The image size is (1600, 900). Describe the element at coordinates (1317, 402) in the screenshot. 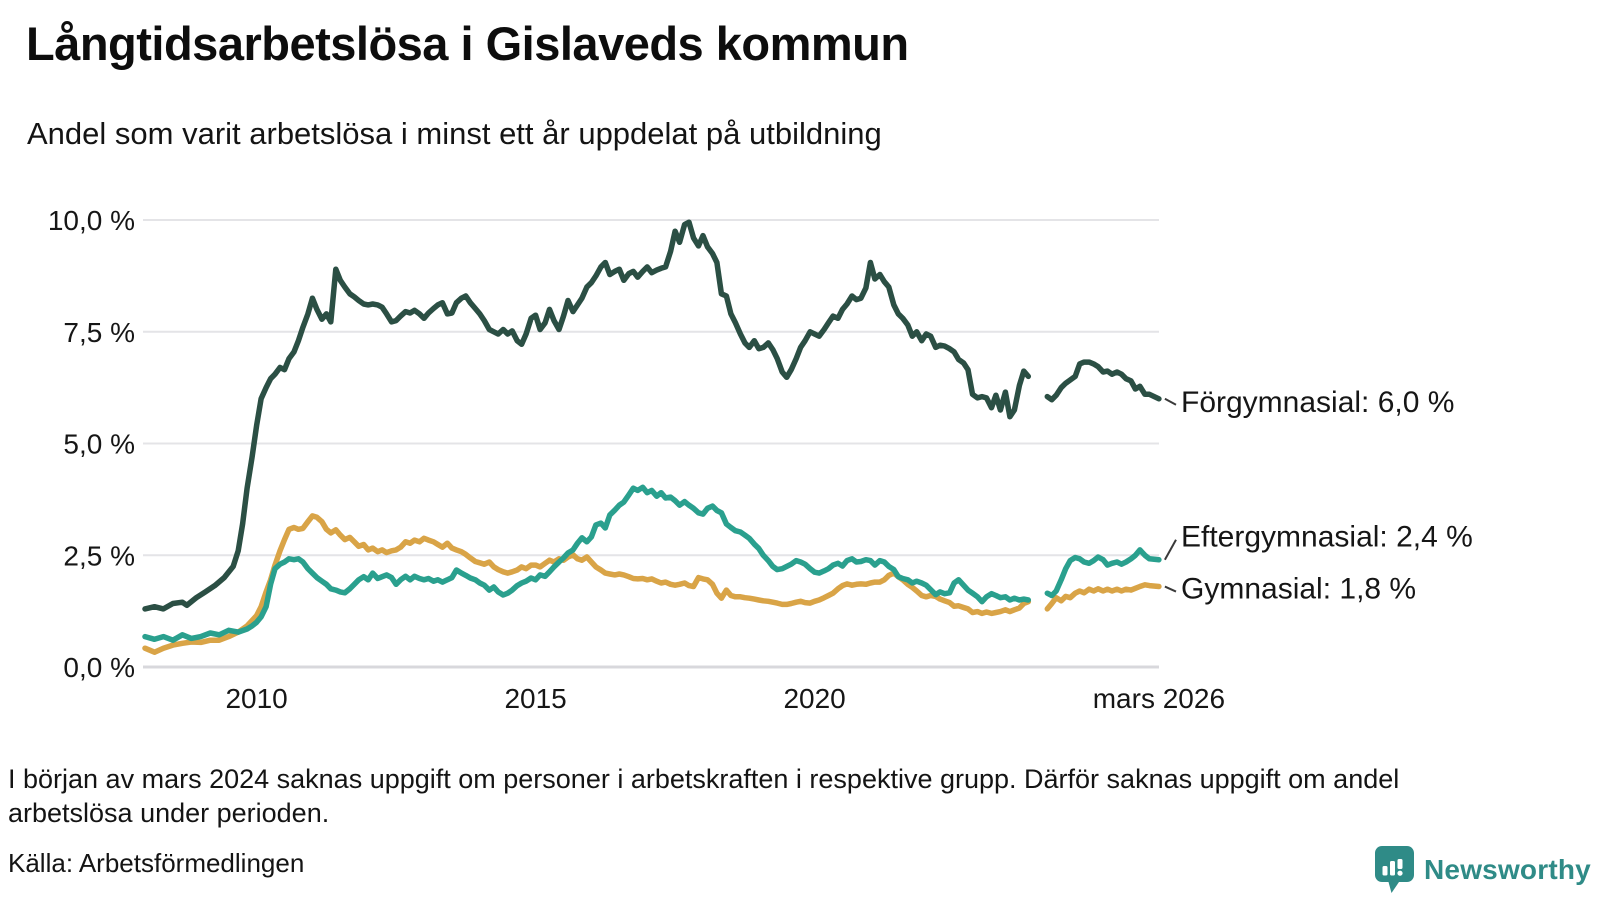

I see `series-label-forgymnasial: Förgymnasial: 6,0 %` at that location.